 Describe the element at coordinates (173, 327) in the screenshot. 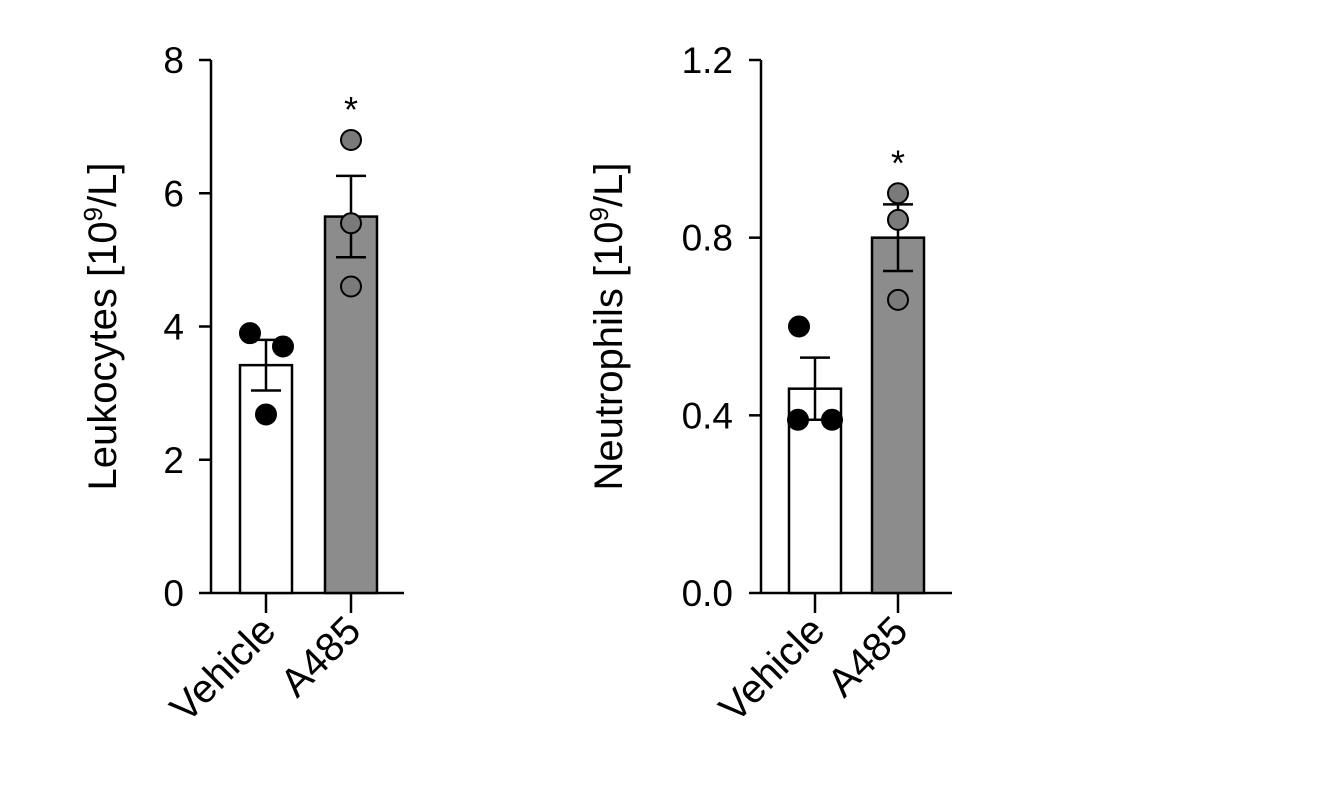

I see `y-tick-label: 4` at that location.